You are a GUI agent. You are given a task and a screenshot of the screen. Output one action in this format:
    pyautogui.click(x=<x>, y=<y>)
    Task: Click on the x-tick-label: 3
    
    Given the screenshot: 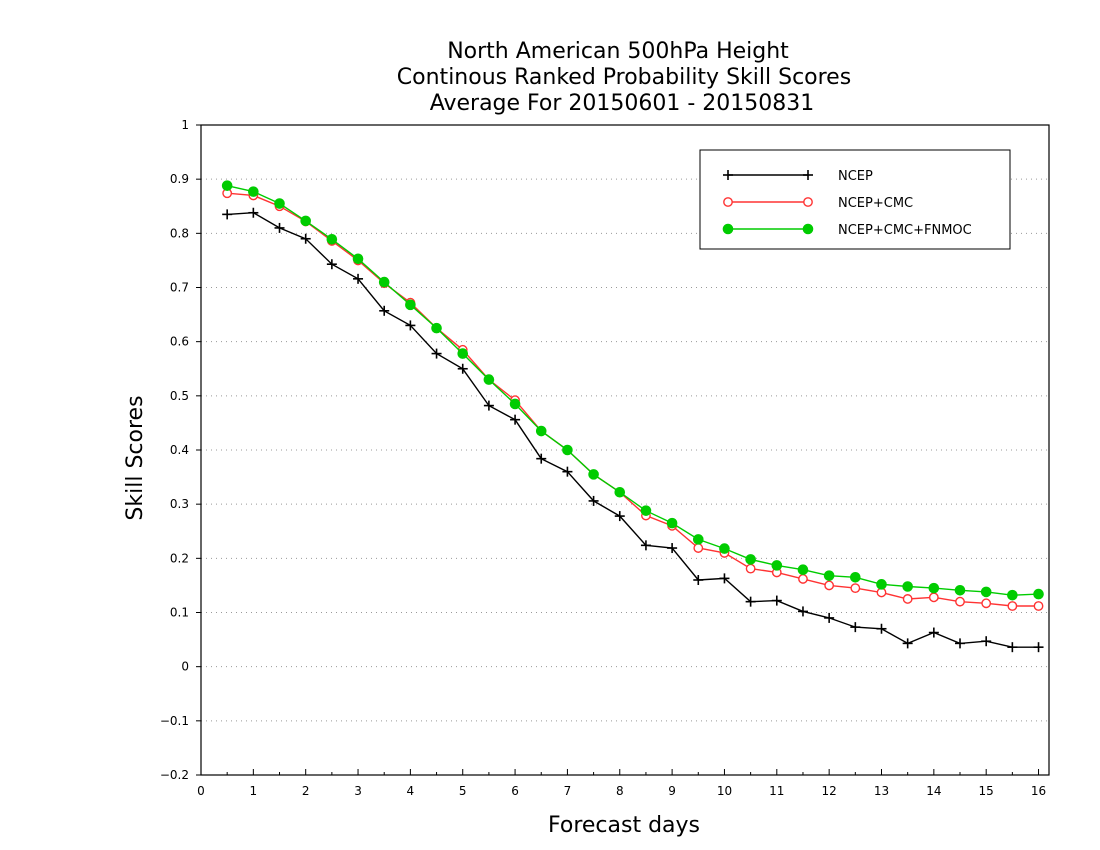 What is the action you would take?
    pyautogui.click(x=358, y=791)
    